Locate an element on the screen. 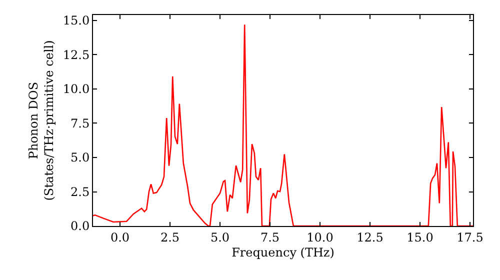  y-axis-title: Phonon DOS (States/THz·primitive cell) is located at coordinates (41, 120).